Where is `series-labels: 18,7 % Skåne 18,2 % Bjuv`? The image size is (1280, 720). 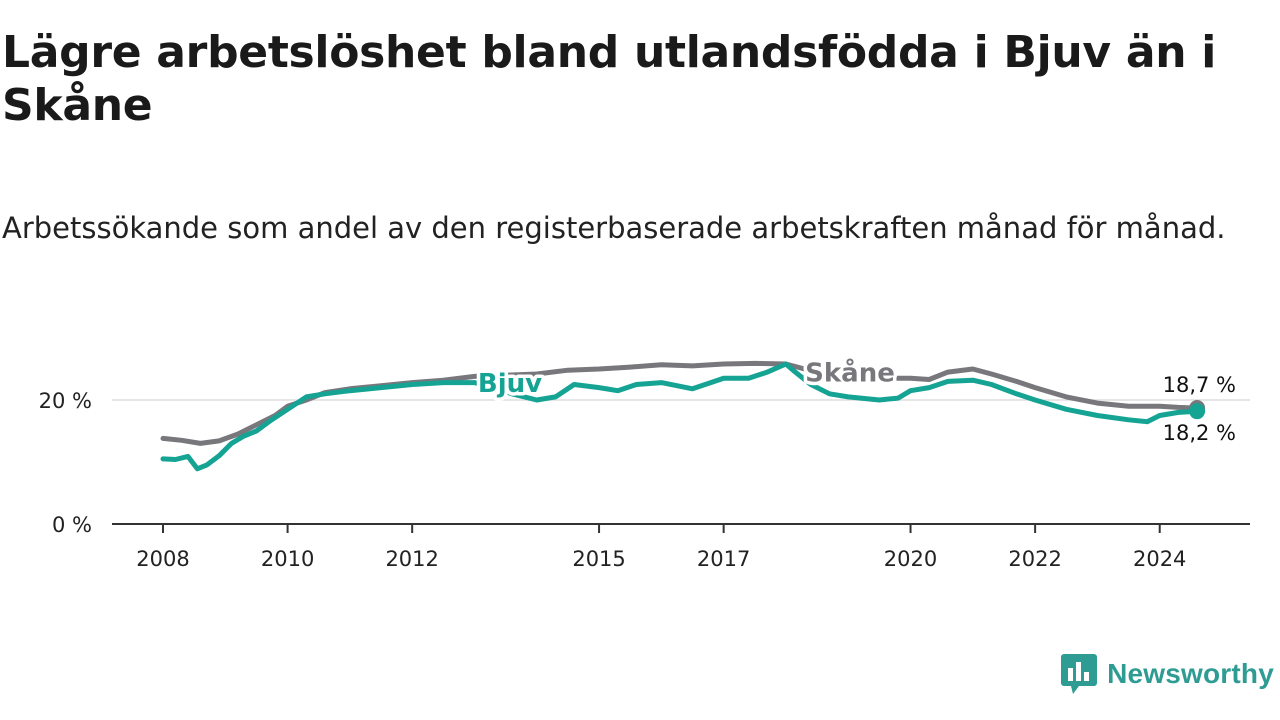
series-labels: 18,7 % Skåne 18,2 % Bjuv is located at coordinates (855, 399).